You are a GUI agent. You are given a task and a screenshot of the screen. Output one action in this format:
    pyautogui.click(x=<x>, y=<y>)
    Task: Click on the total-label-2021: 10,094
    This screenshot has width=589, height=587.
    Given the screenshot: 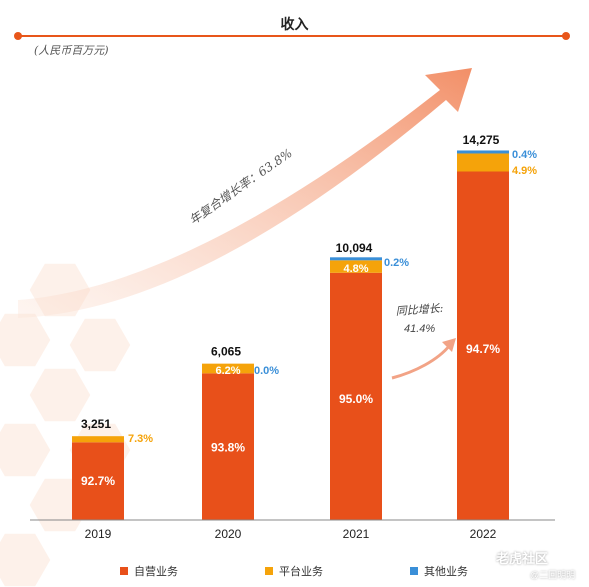 What is the action you would take?
    pyautogui.click(x=354, y=248)
    